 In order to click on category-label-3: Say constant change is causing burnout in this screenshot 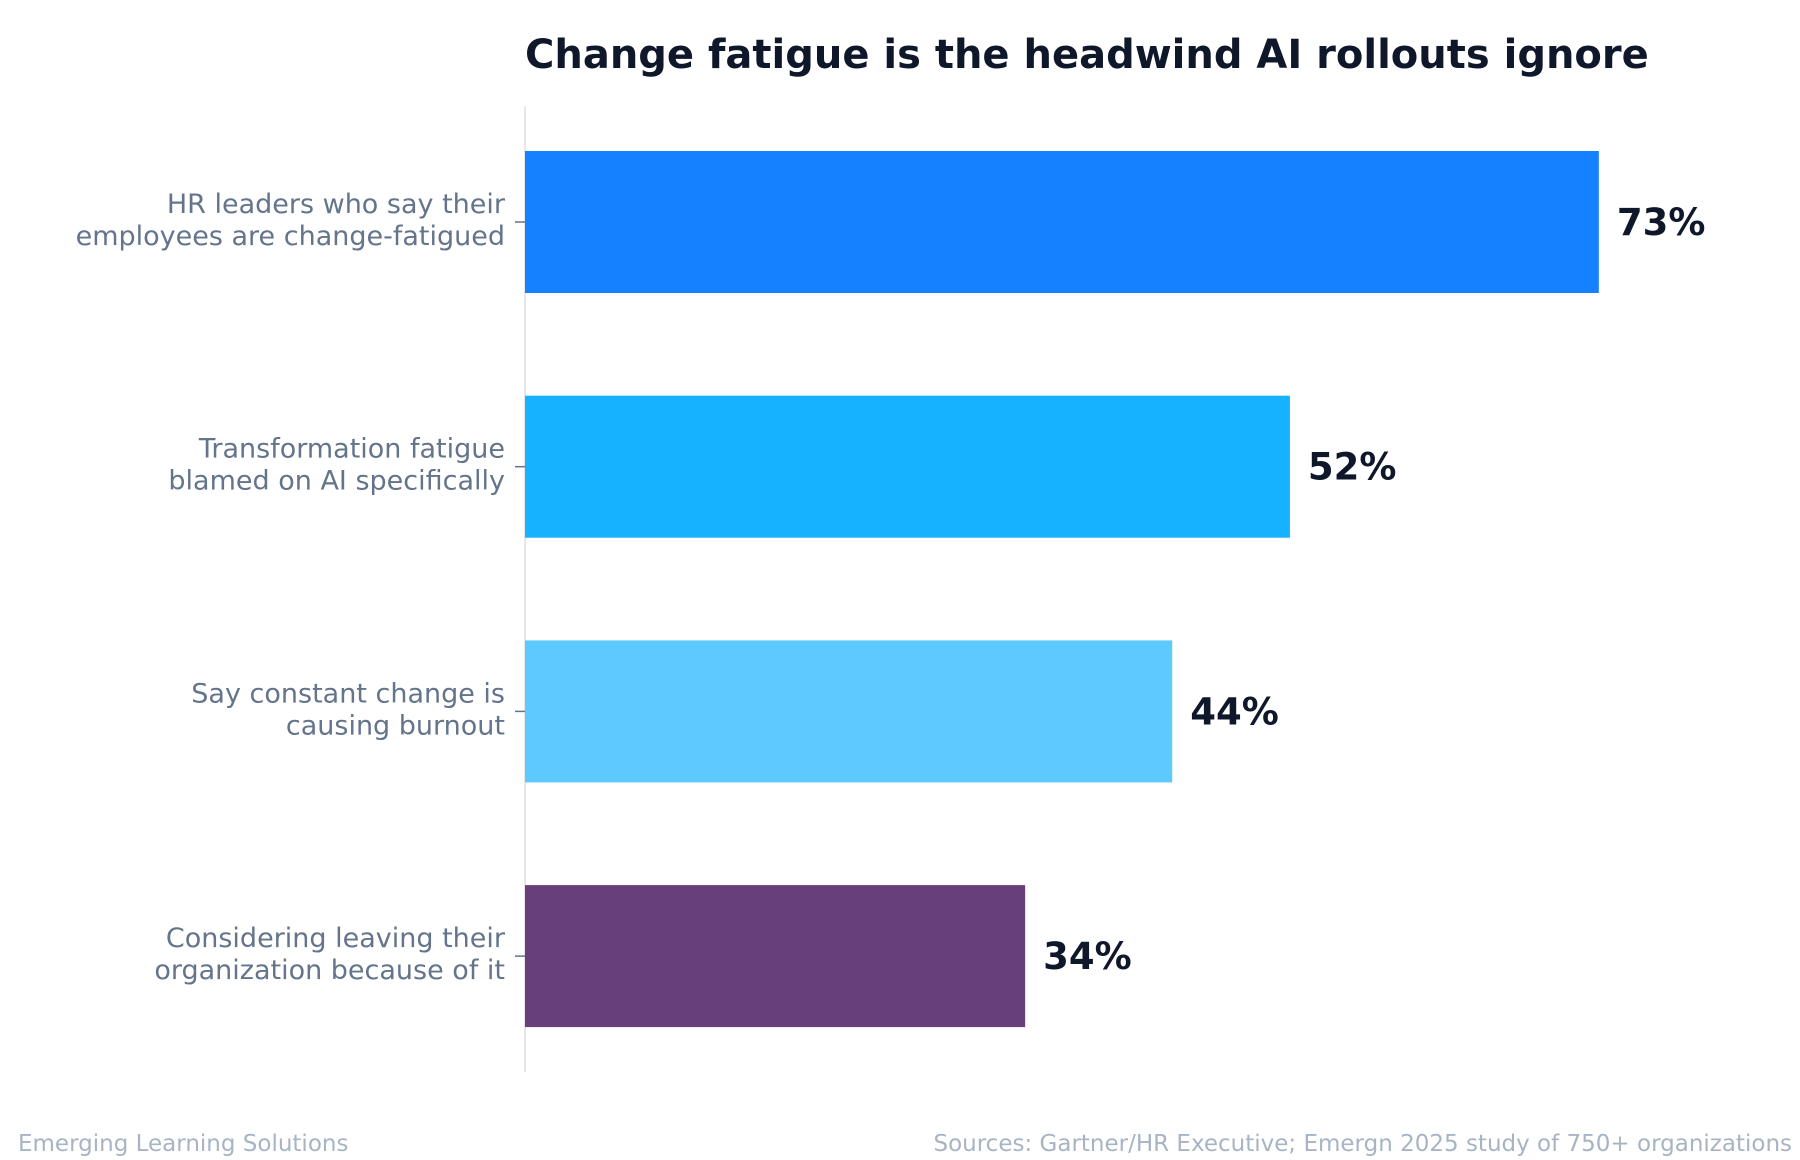, I will do `click(348, 709)`.